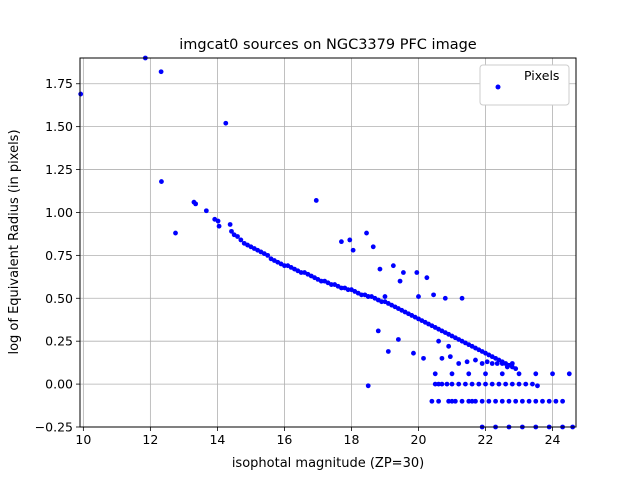 The image size is (640, 480). I want to click on x-tick-label: 12, so click(150, 439).